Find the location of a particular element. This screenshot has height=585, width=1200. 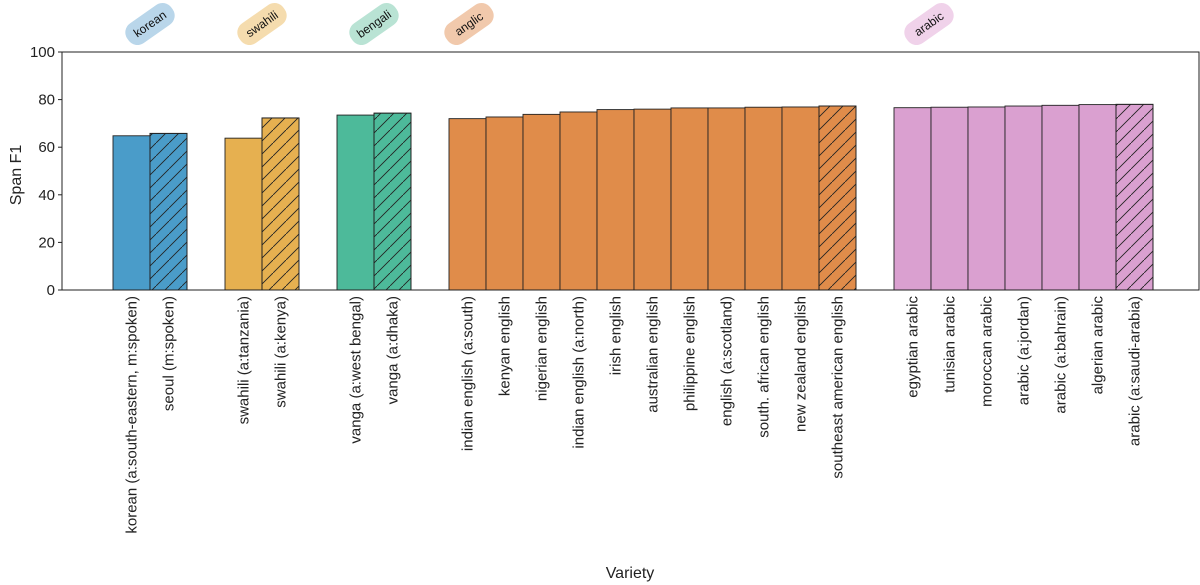

group-tag: swahili is located at coordinates (262, 24).